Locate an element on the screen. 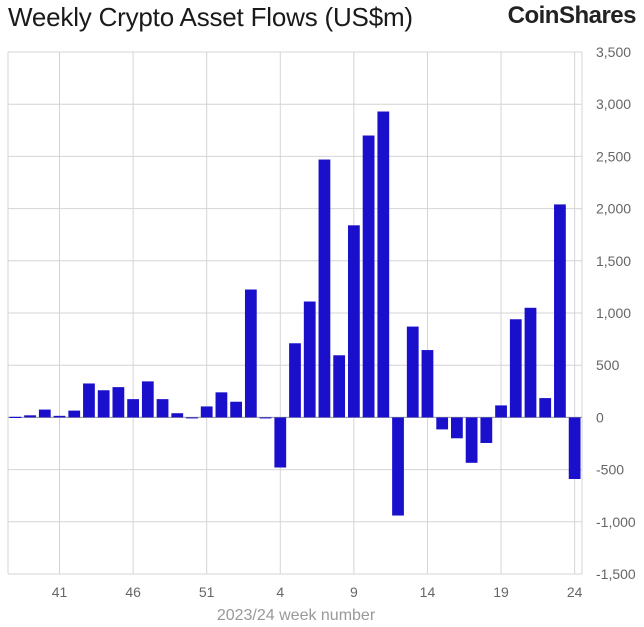  y-tick-label: 2,500 is located at coordinates (613, 156).